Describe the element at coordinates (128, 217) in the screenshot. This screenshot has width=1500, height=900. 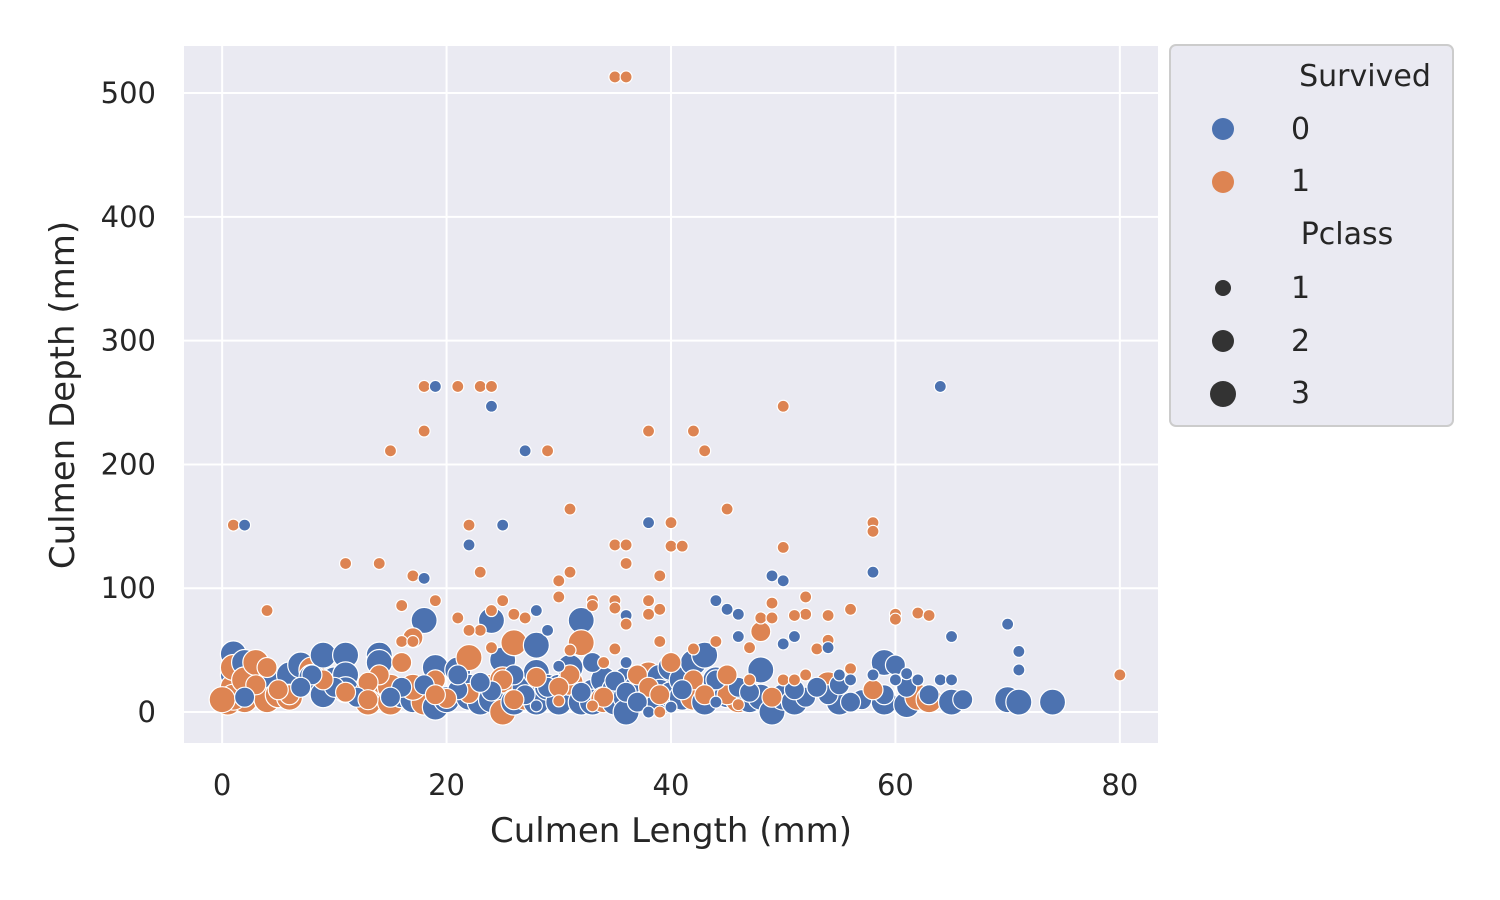
I see `y-tick-label: 400` at that location.